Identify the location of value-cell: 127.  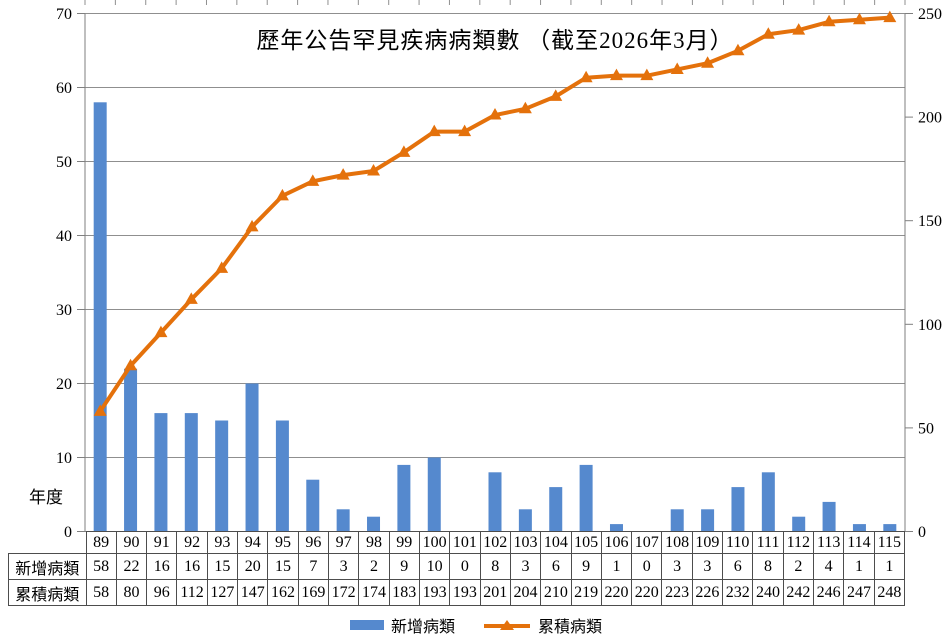
(222, 592).